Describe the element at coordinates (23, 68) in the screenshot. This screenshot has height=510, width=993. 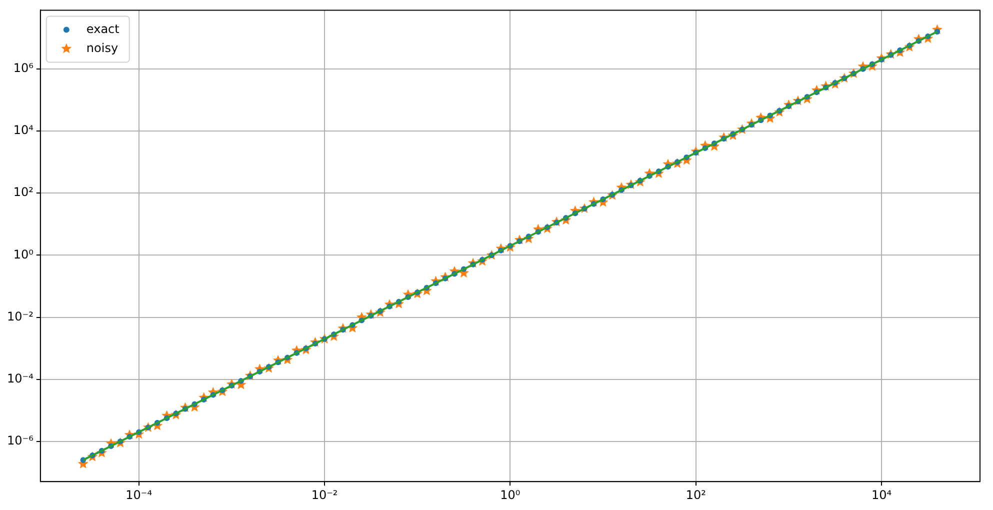
I see `y-tick-label: 10⁶` at that location.